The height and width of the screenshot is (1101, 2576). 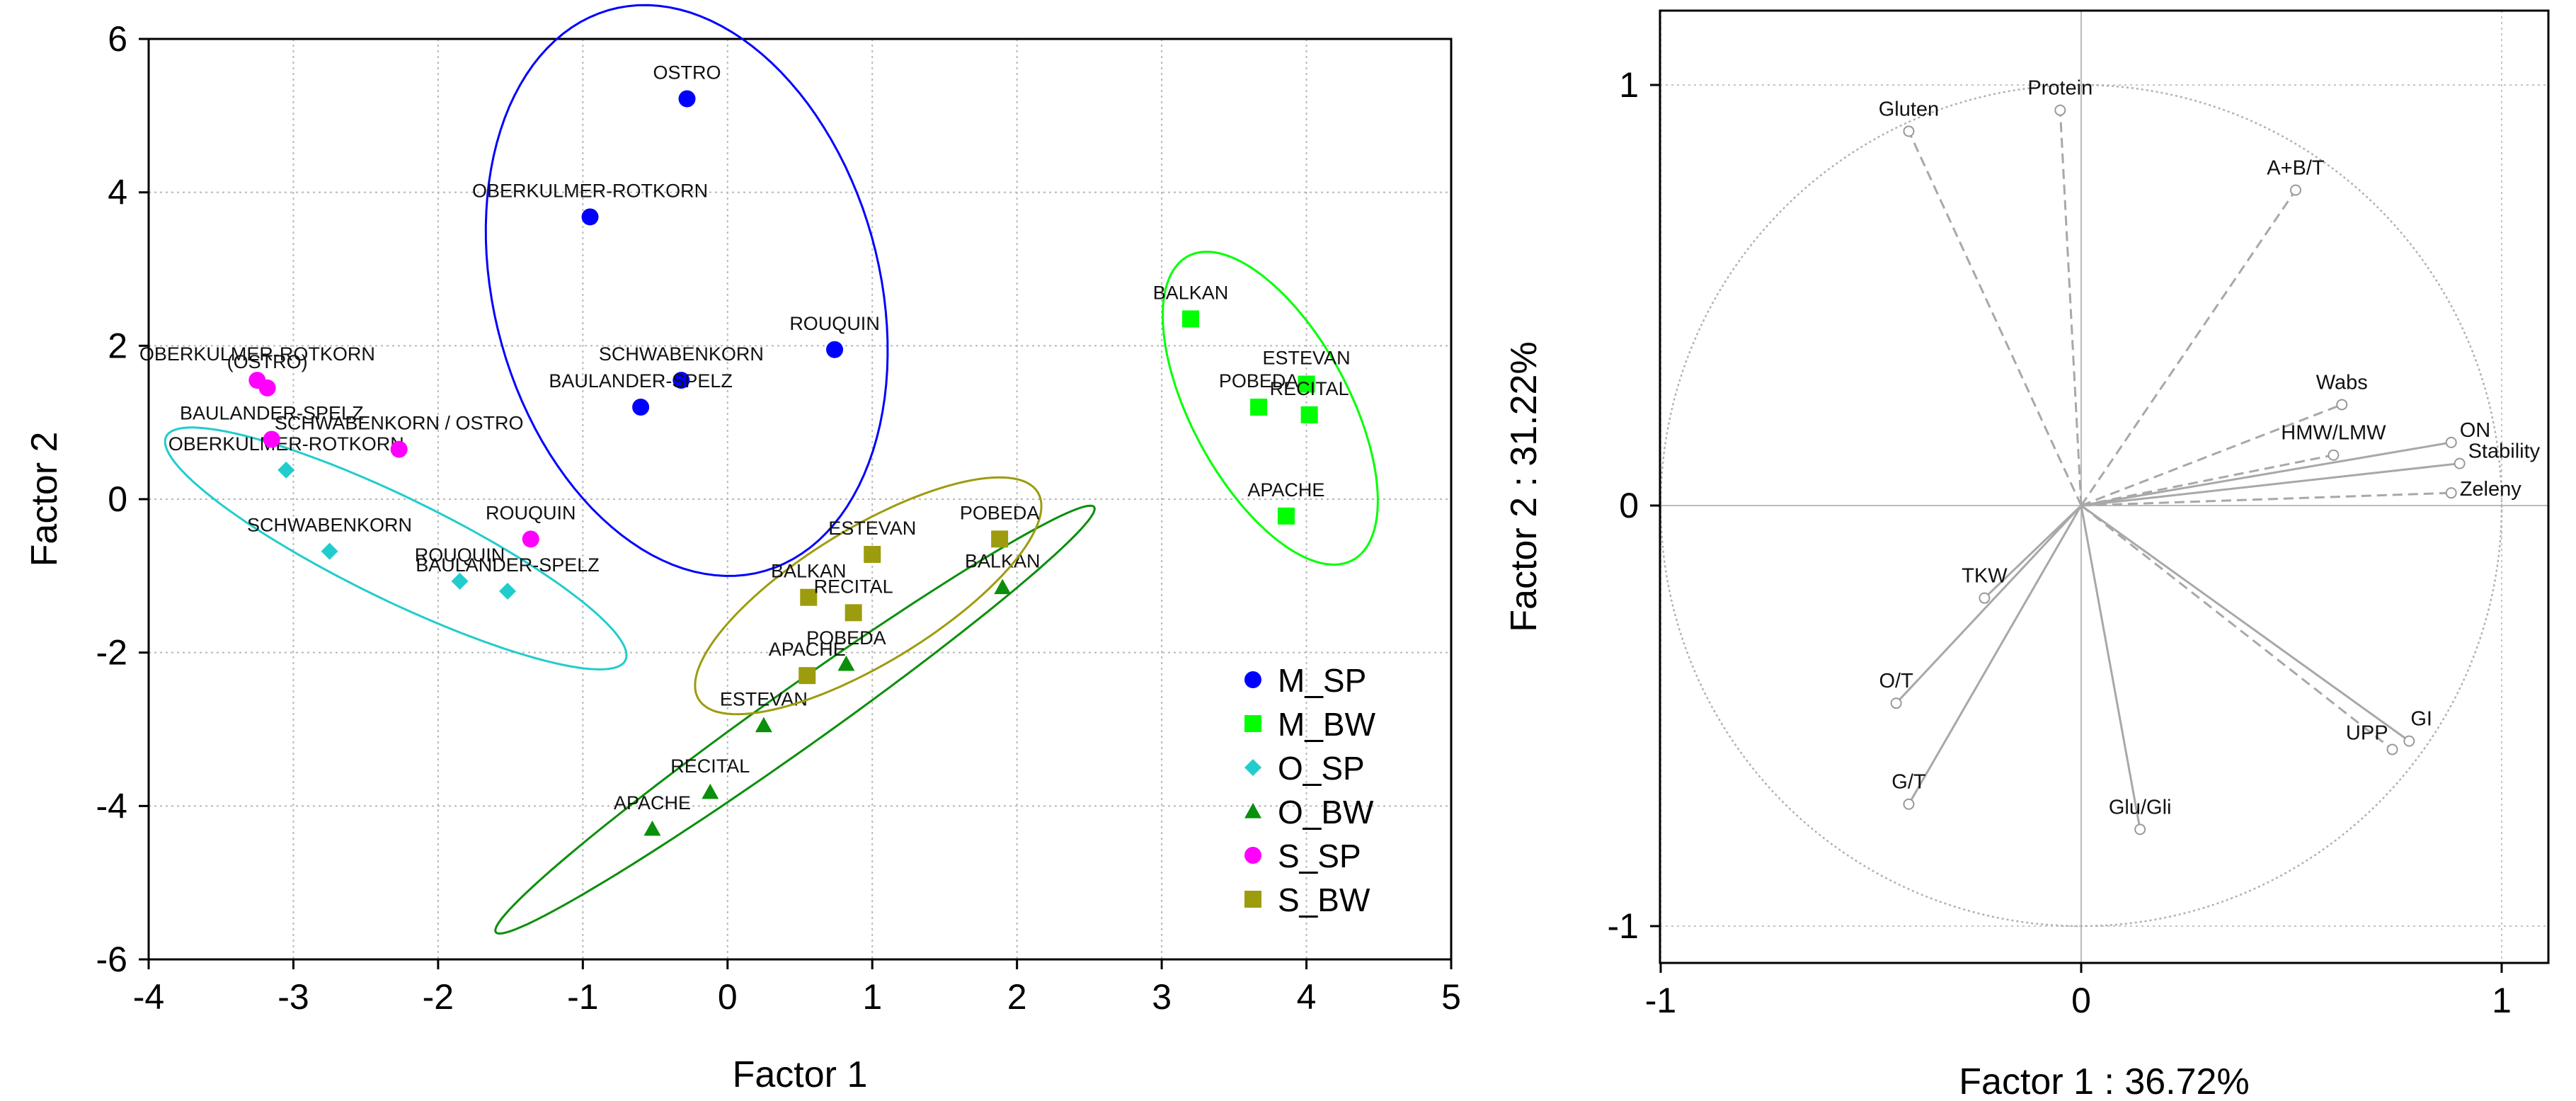 I want to click on x-axis-title: Factor 1 : 36.72%, so click(x=2104, y=1081).